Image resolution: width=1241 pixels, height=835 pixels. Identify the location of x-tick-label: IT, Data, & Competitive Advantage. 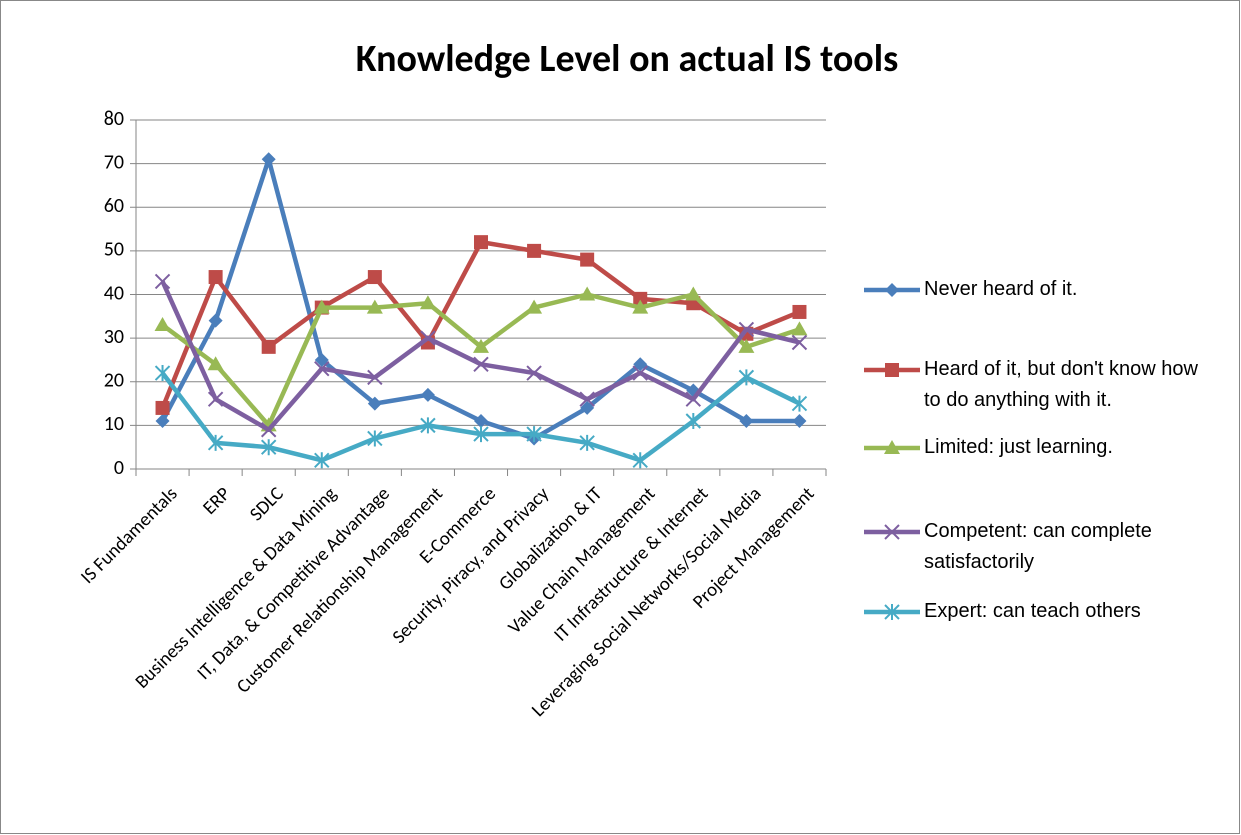
(294, 584).